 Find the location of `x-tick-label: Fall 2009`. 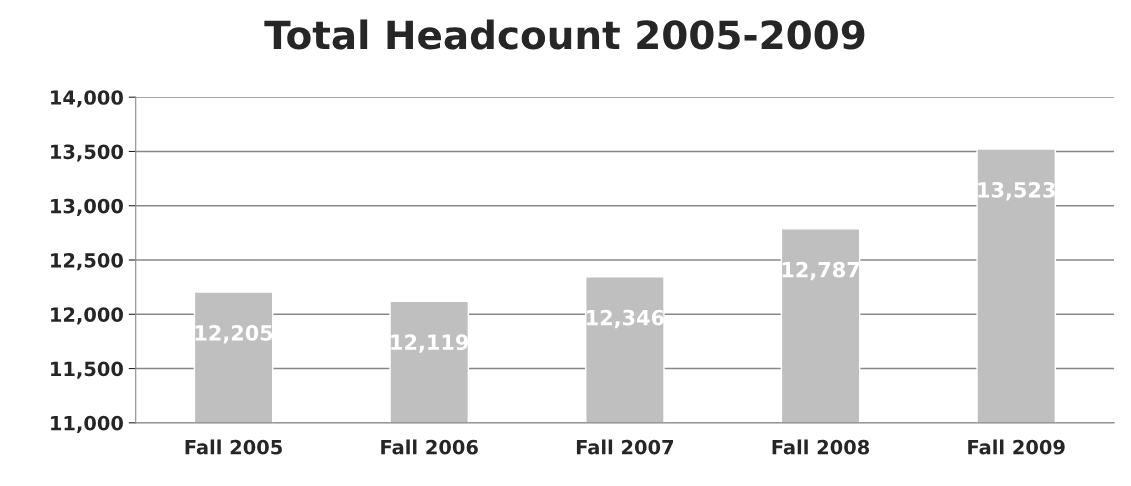

x-tick-label: Fall 2009 is located at coordinates (1016, 447).